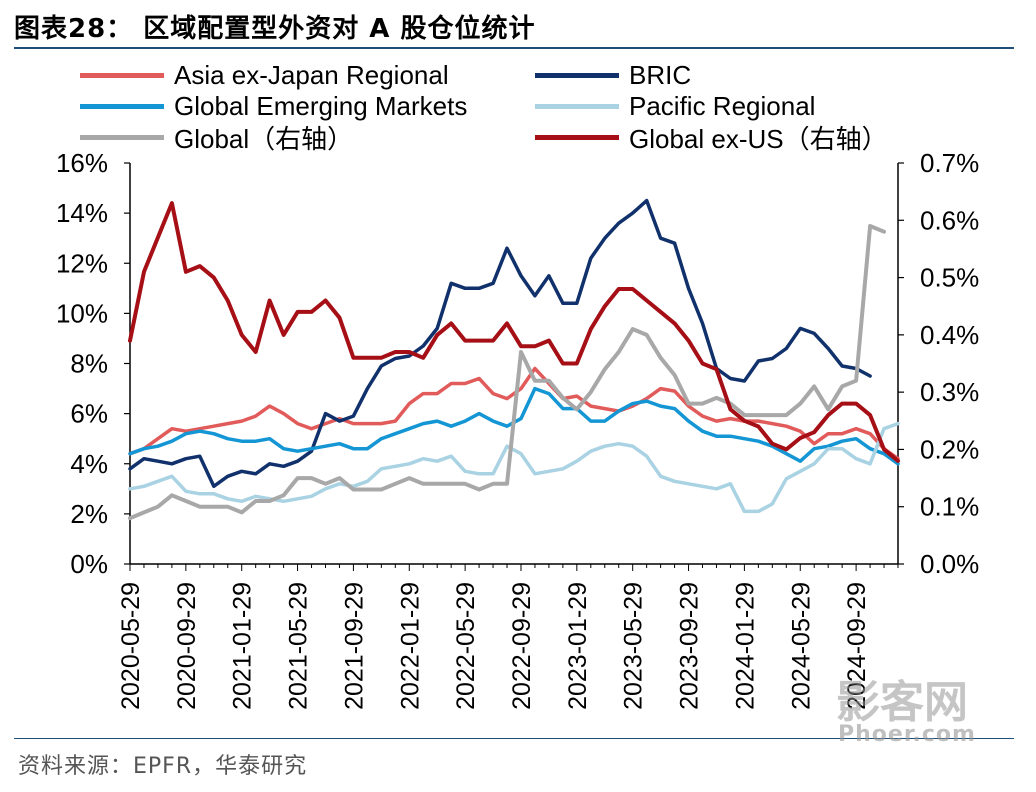 This screenshot has width=1036, height=792. I want to click on watermark-url: Phoer.com, so click(907, 734).